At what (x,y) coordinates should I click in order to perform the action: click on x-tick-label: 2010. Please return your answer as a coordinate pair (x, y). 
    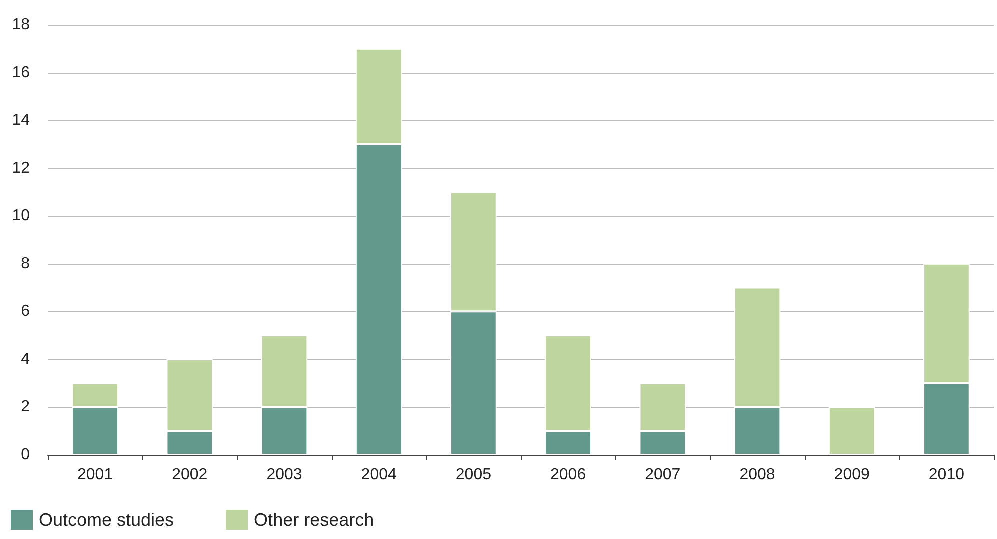
    Looking at the image, I should click on (946, 475).